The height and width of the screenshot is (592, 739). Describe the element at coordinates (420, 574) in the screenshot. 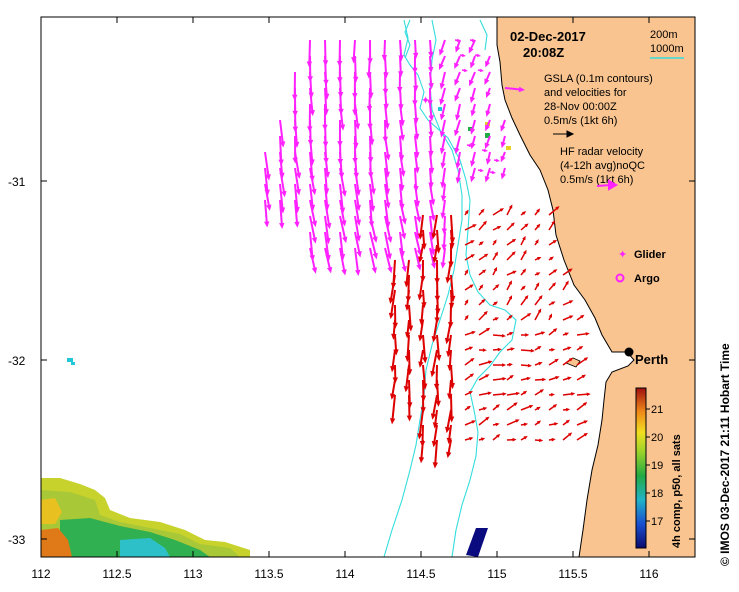

I see `lon-tick-label: 114.5` at that location.